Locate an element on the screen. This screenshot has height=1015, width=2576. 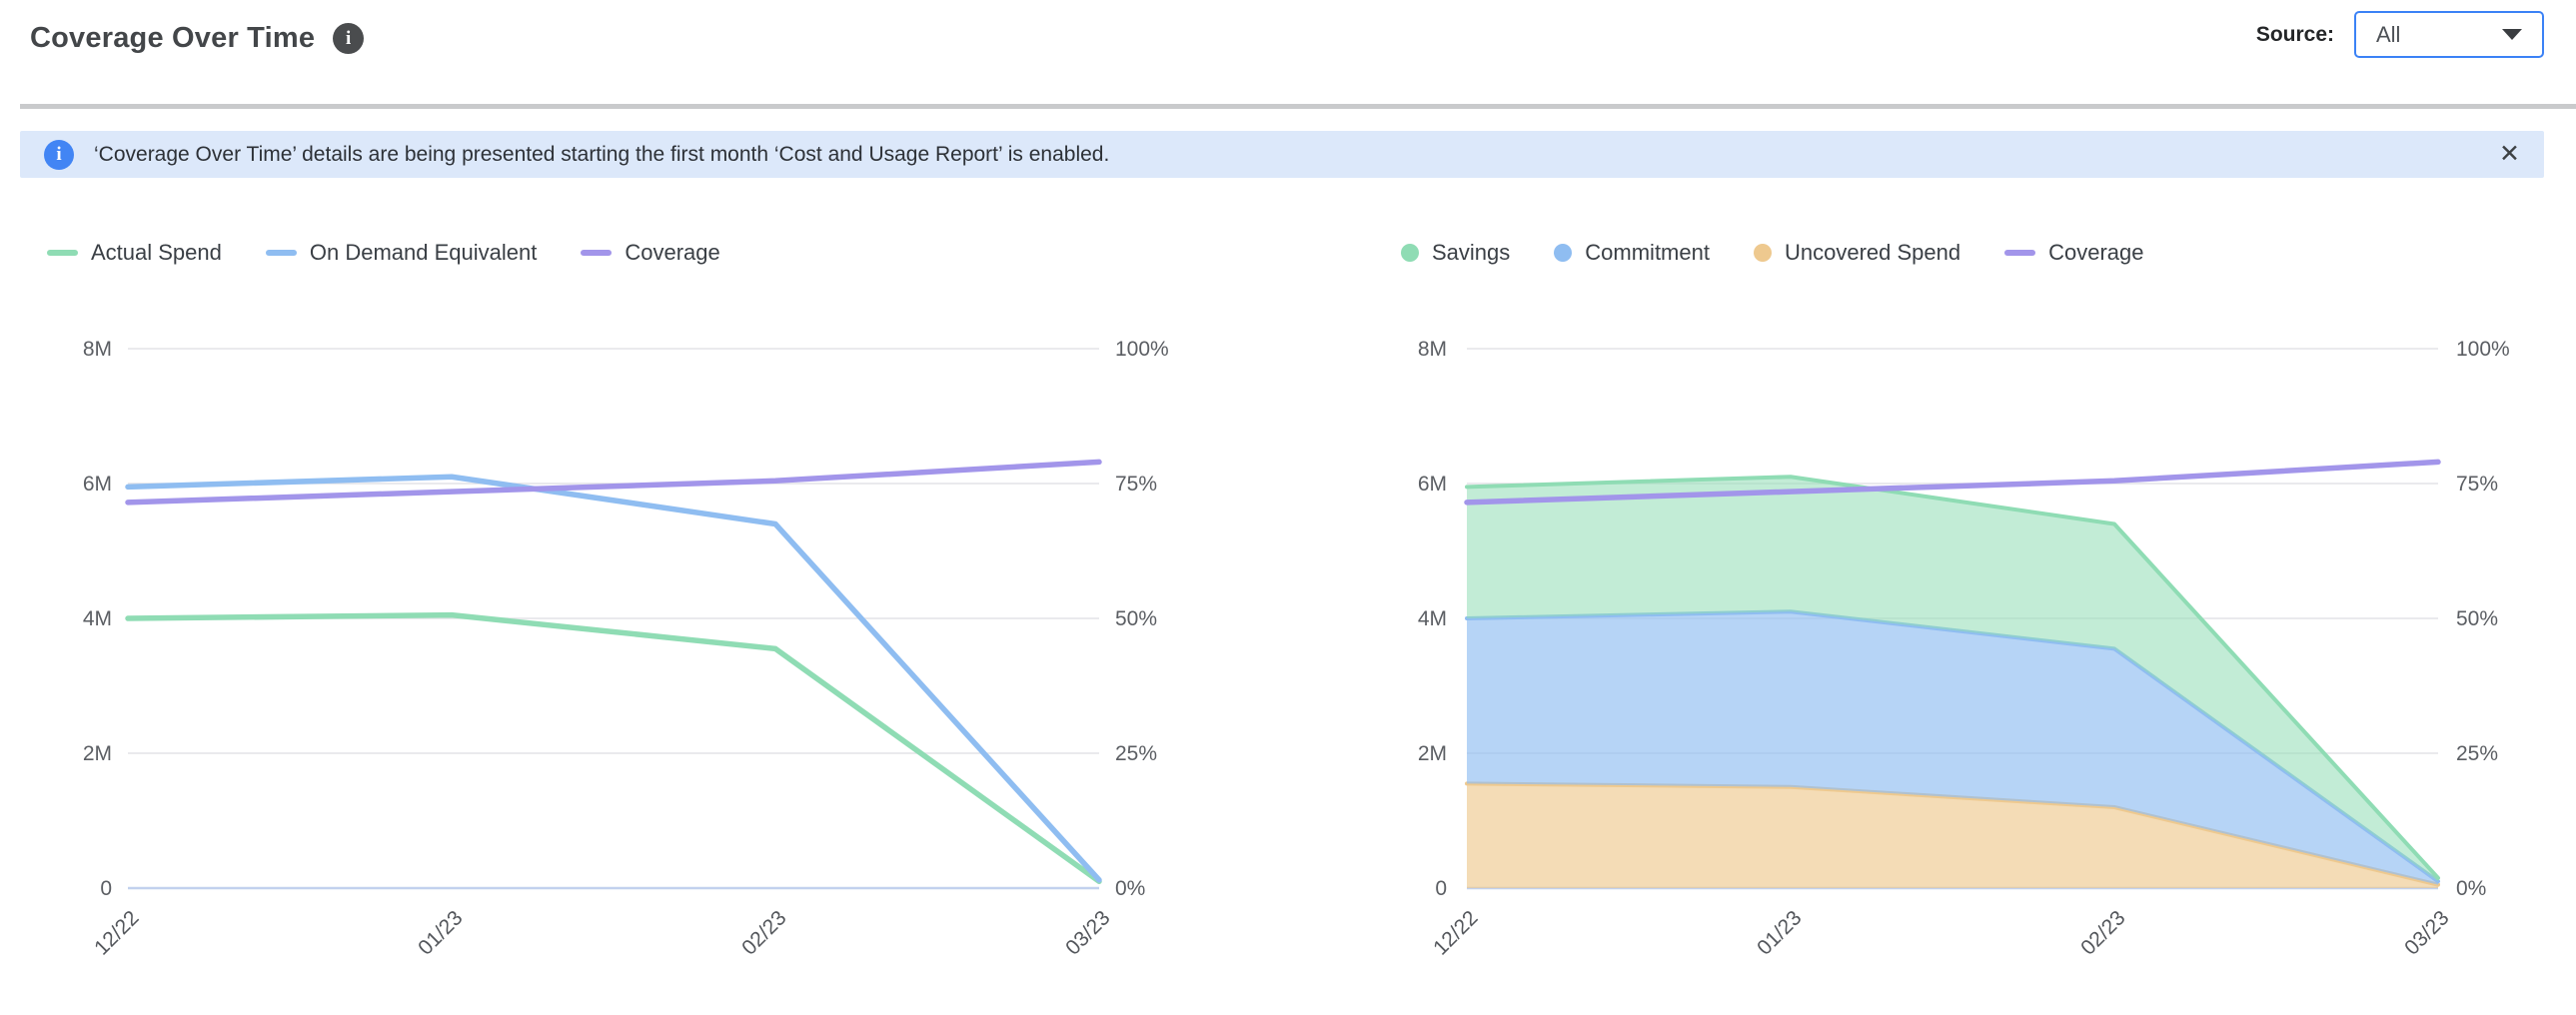
legend-item-on-demand-equivalent: On Demand Equivalent is located at coordinates (401, 253).